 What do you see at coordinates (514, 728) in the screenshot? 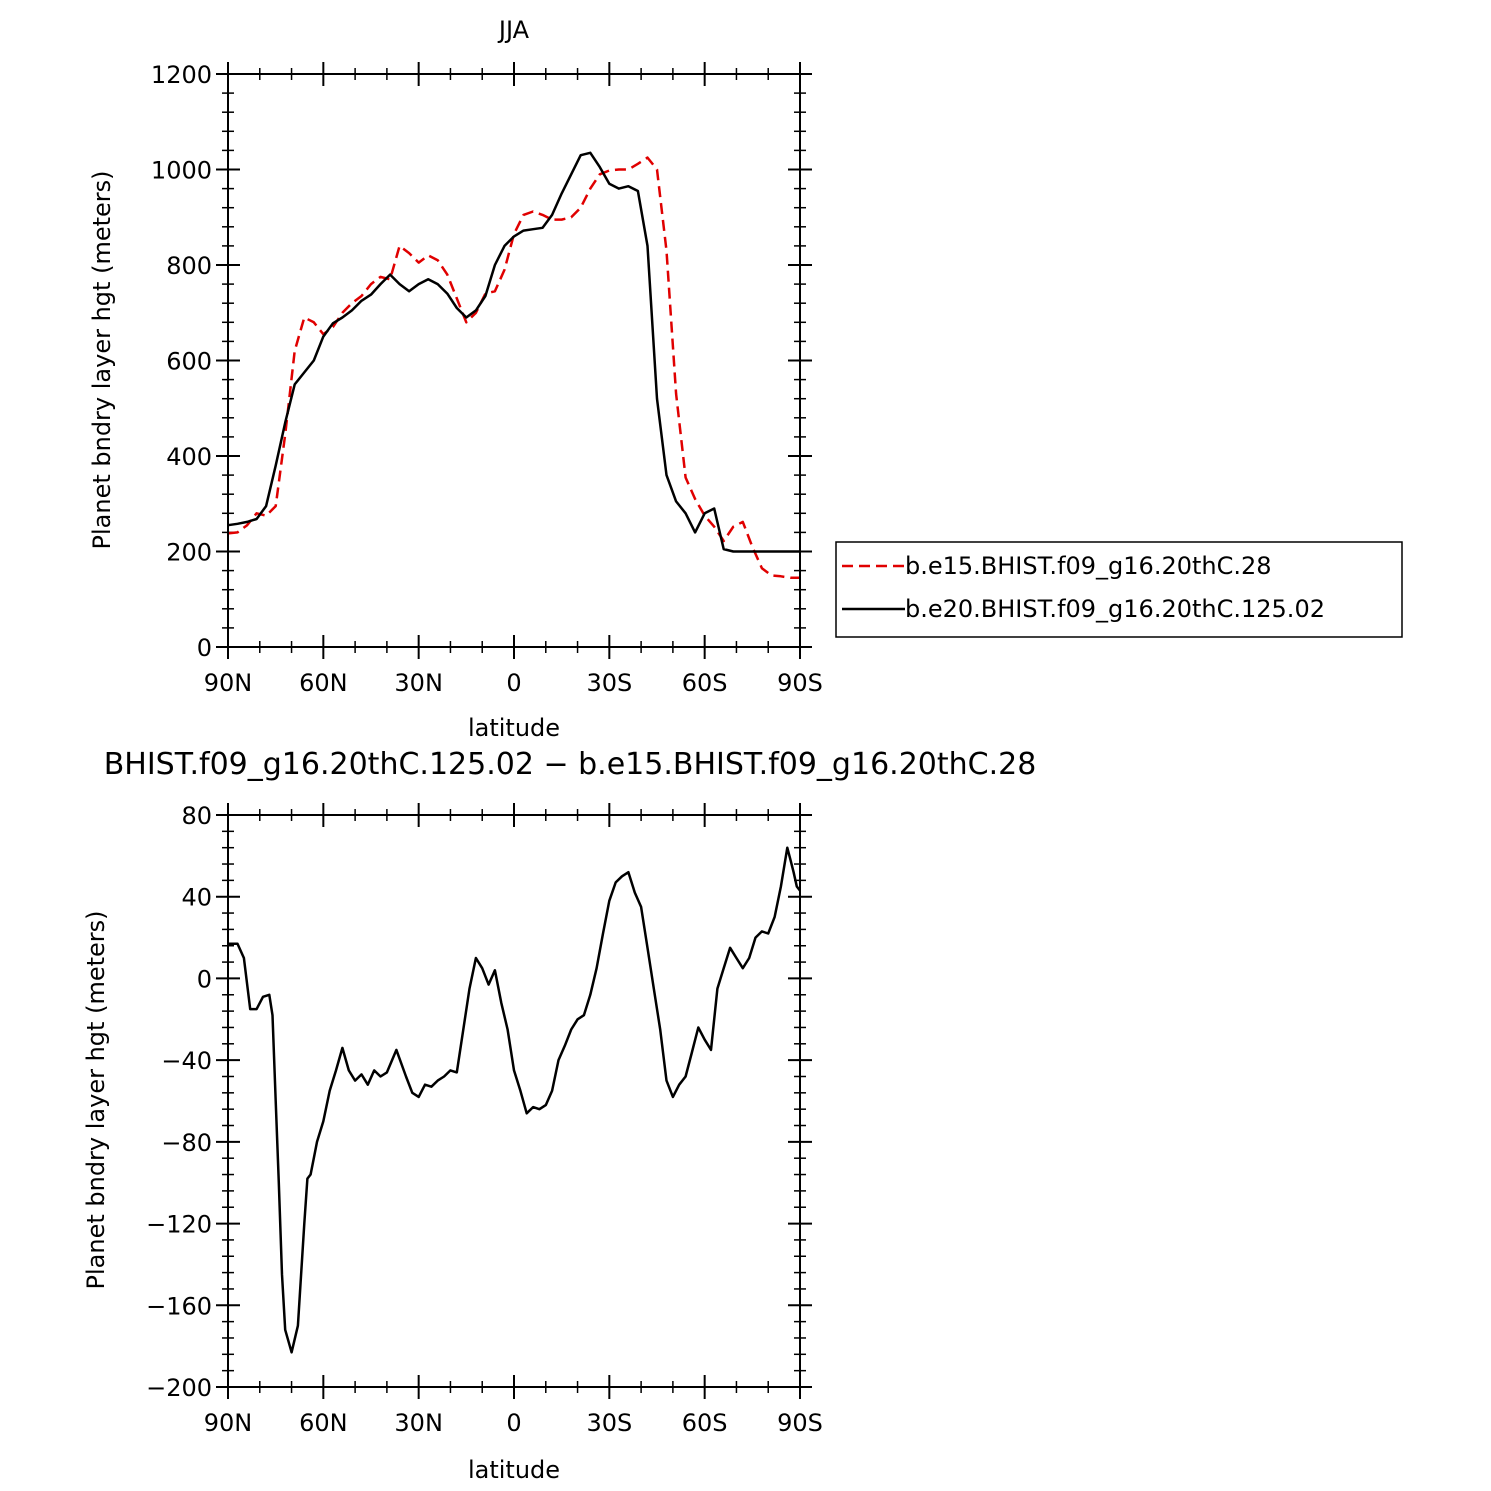
I see `top-chart-x-axis-label: latitude` at bounding box center [514, 728].